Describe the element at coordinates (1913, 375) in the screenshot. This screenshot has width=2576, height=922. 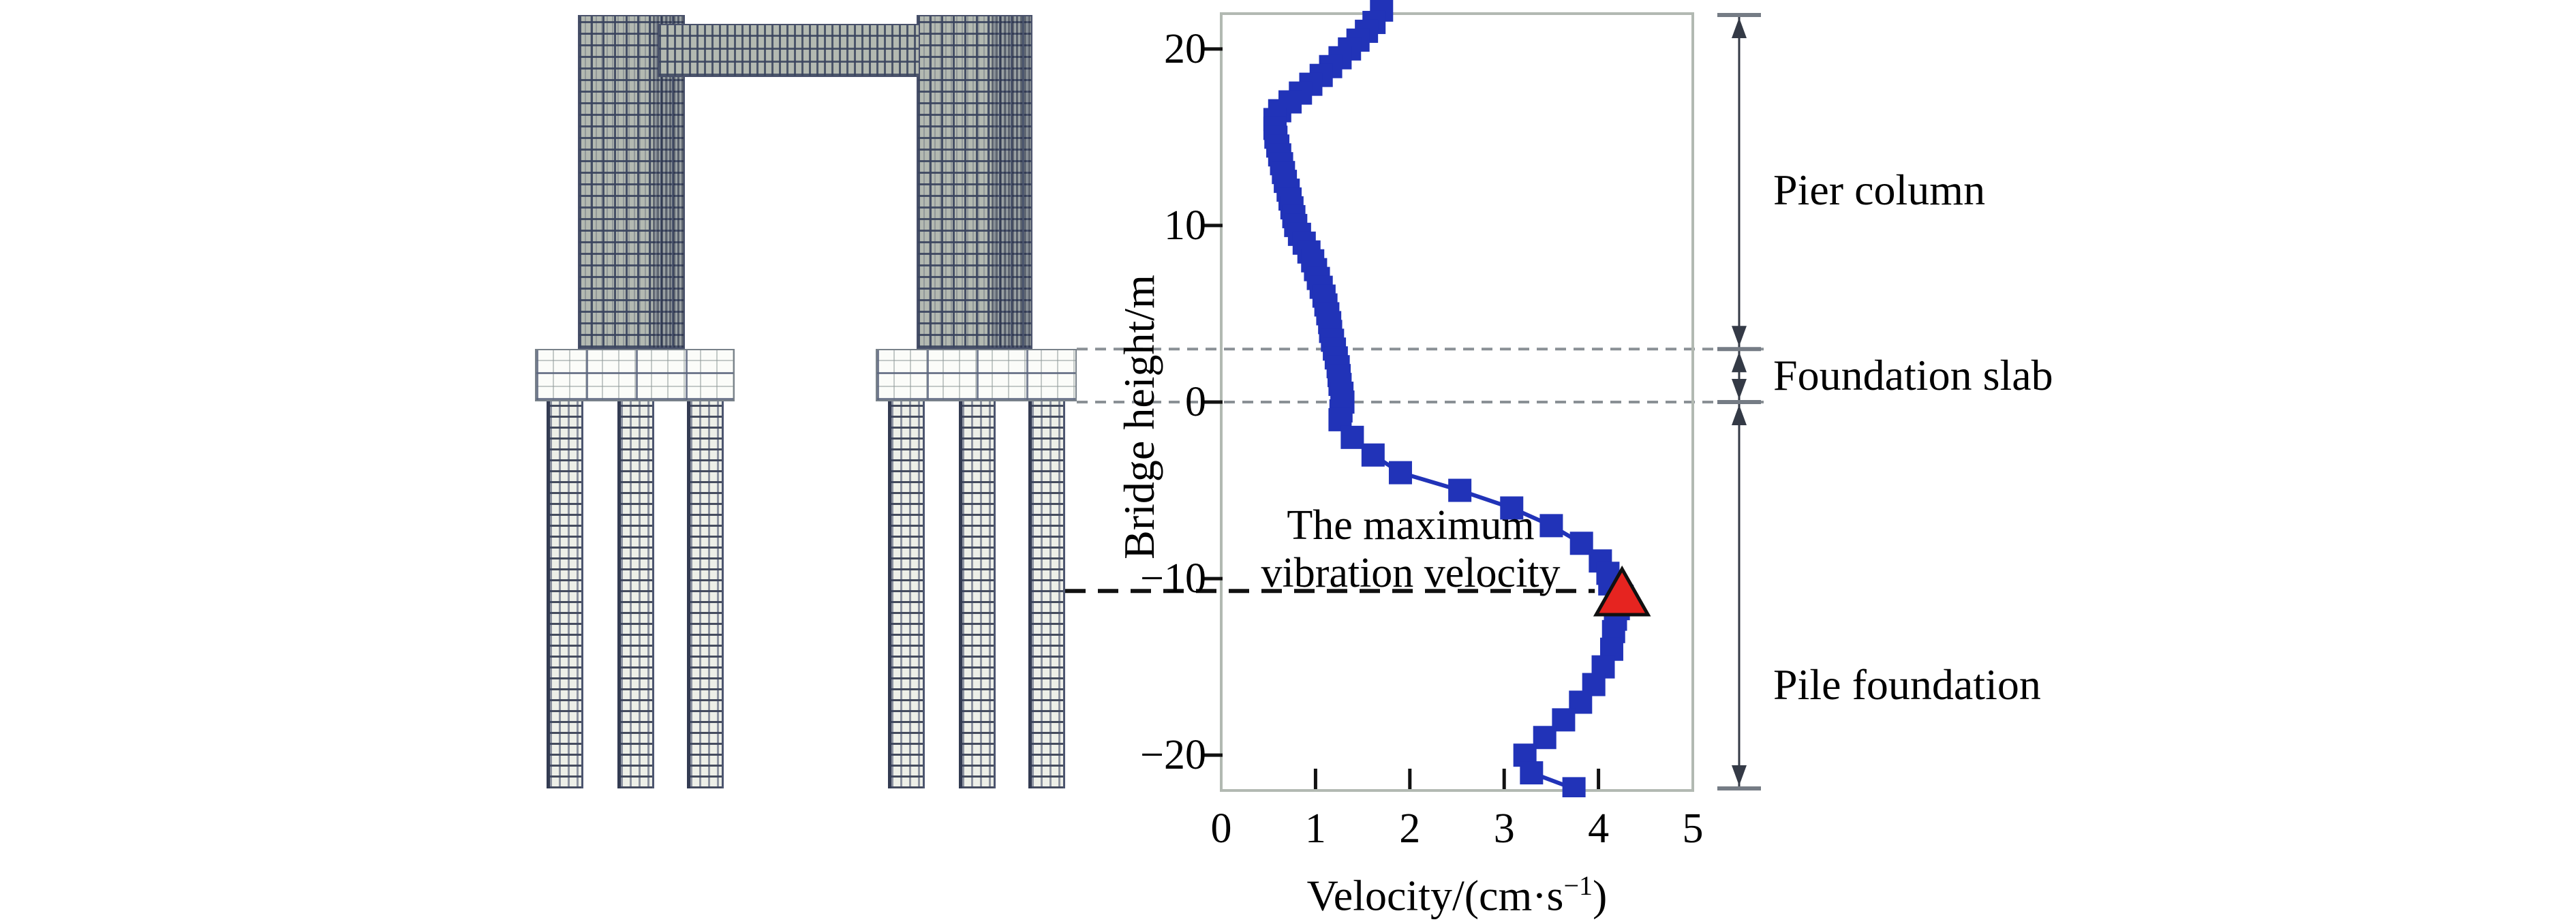
I see `zone-label-foundation-slab: Foundation slab` at that location.